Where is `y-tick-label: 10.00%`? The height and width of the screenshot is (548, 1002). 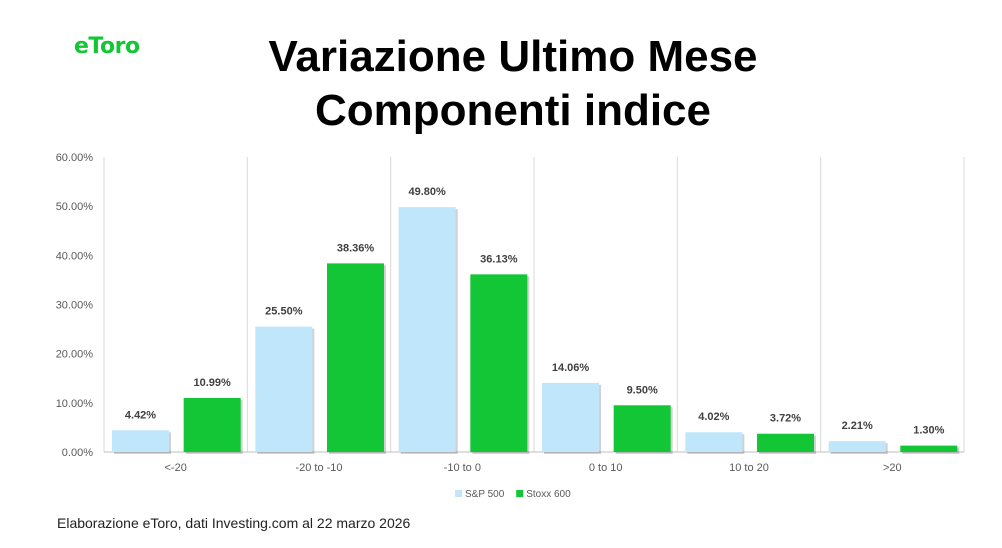 y-tick-label: 10.00% is located at coordinates (75, 404).